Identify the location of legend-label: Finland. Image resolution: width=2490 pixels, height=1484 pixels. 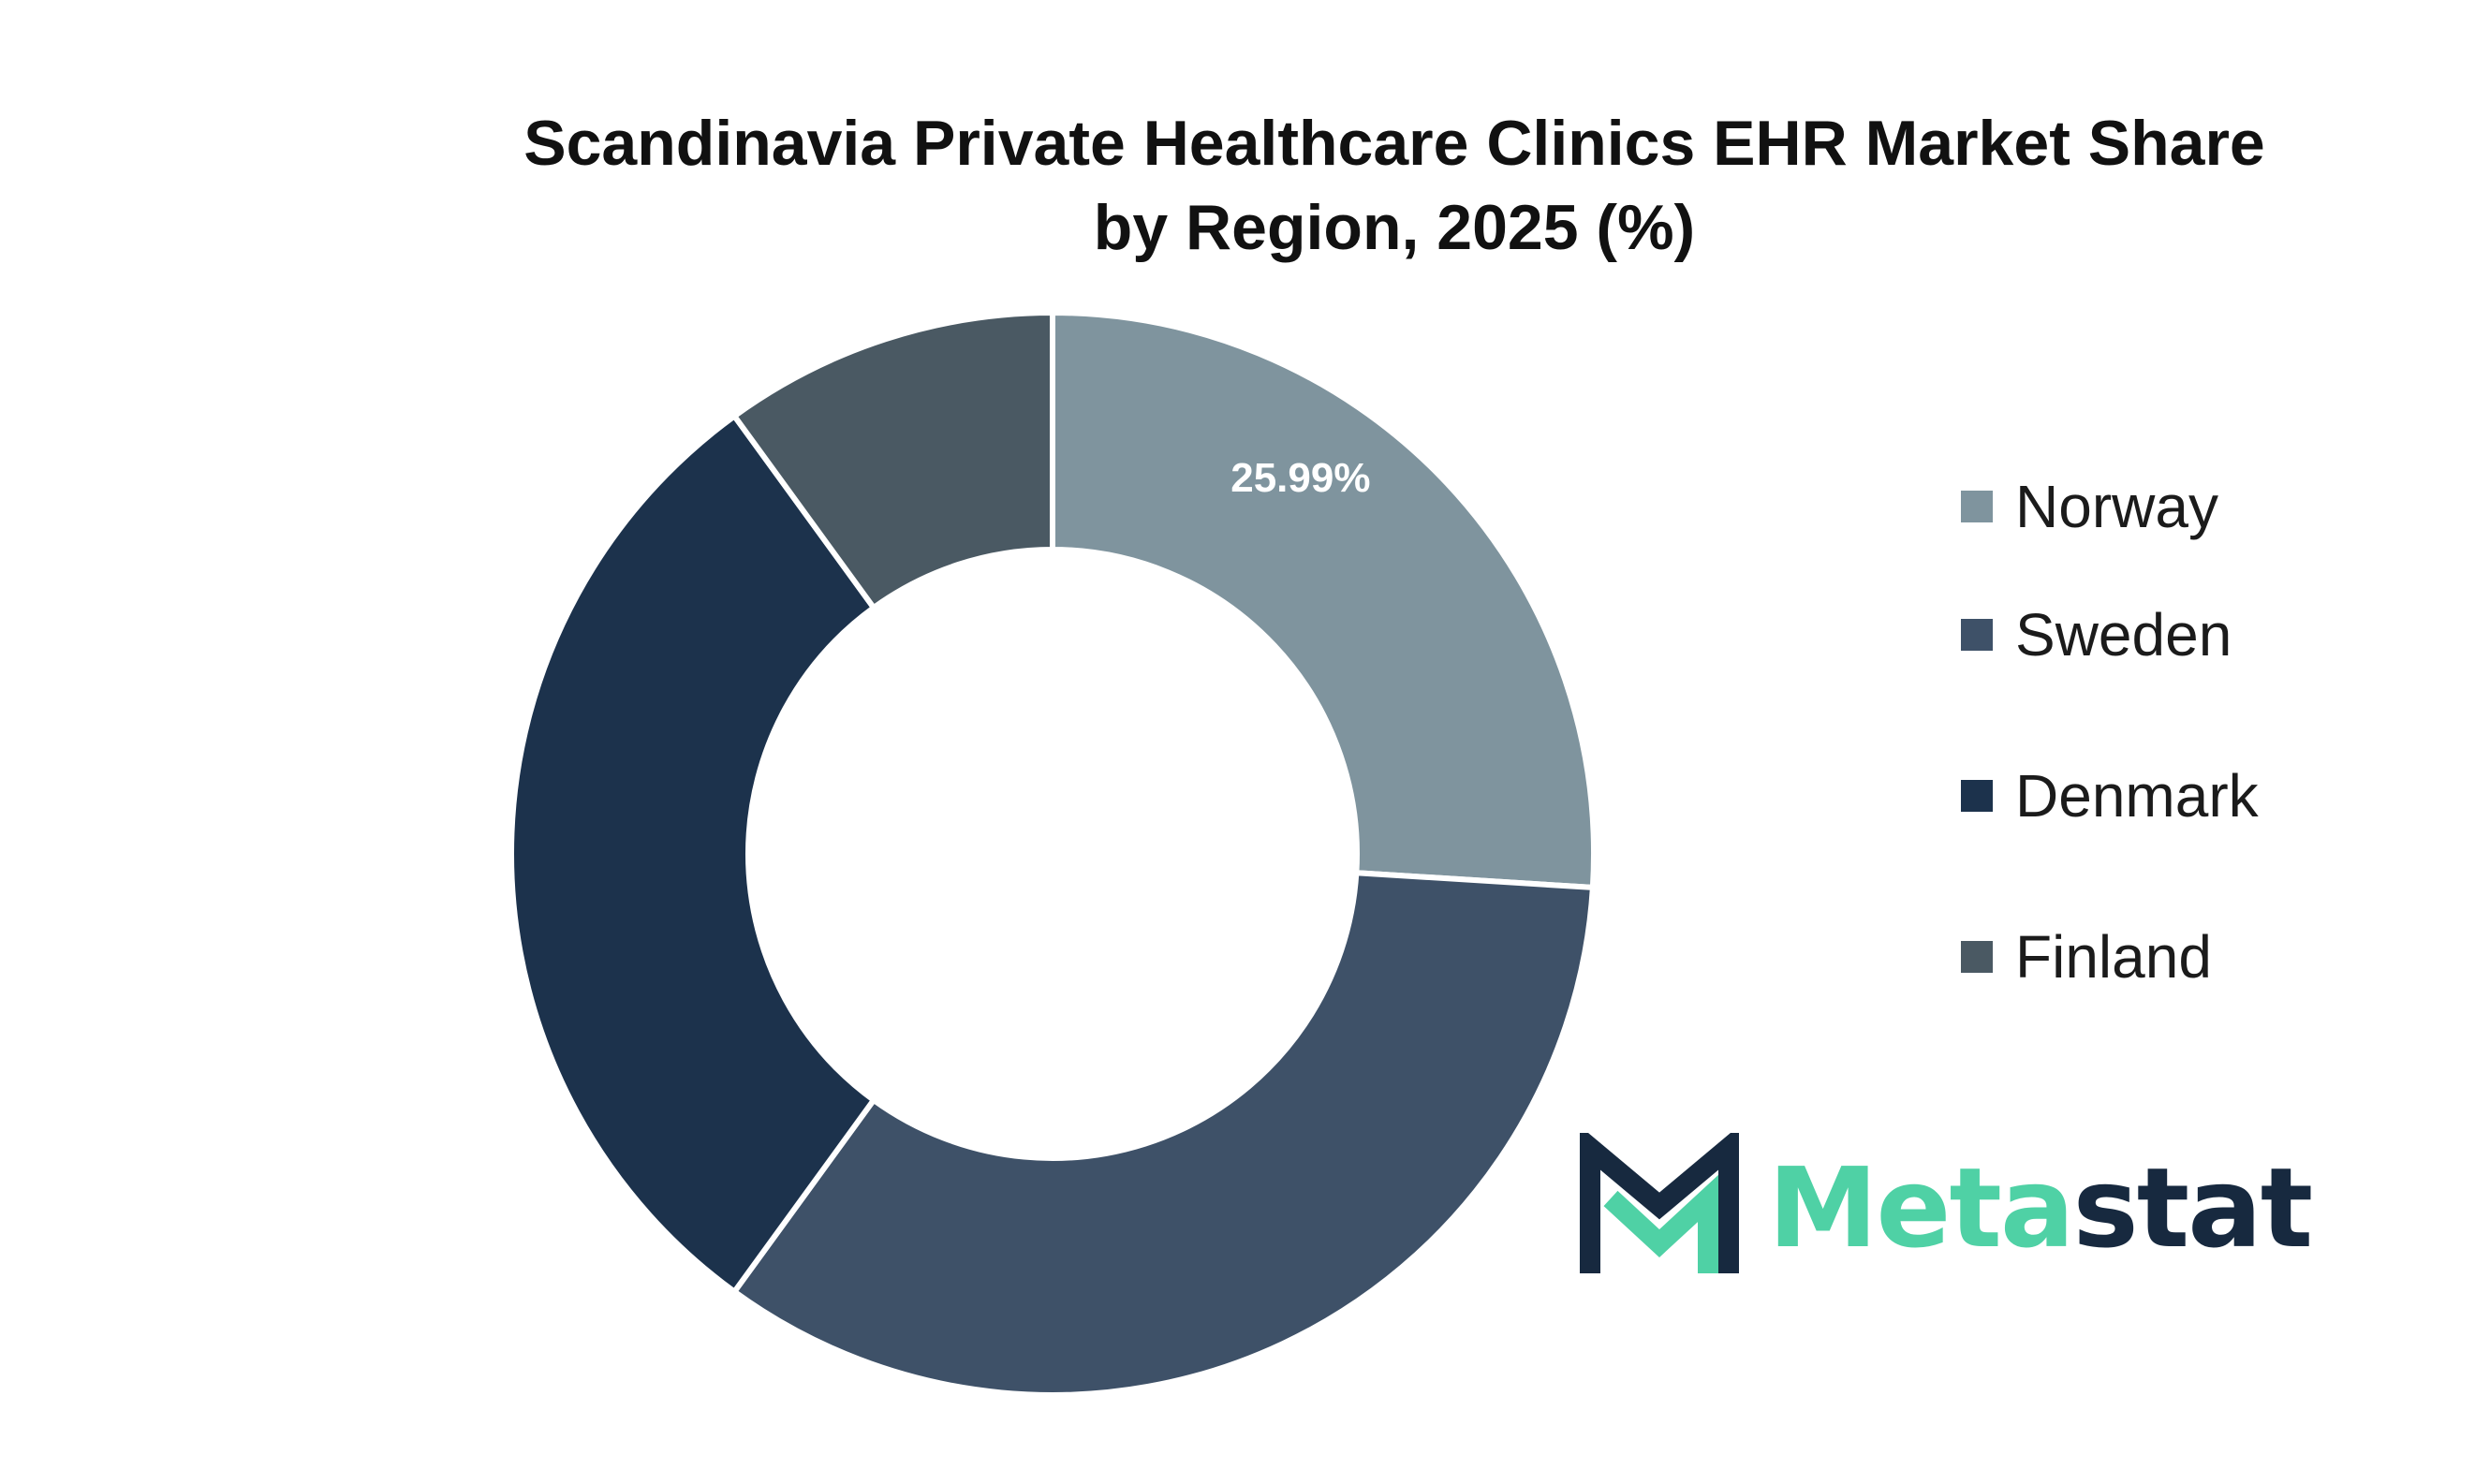
(2113, 957).